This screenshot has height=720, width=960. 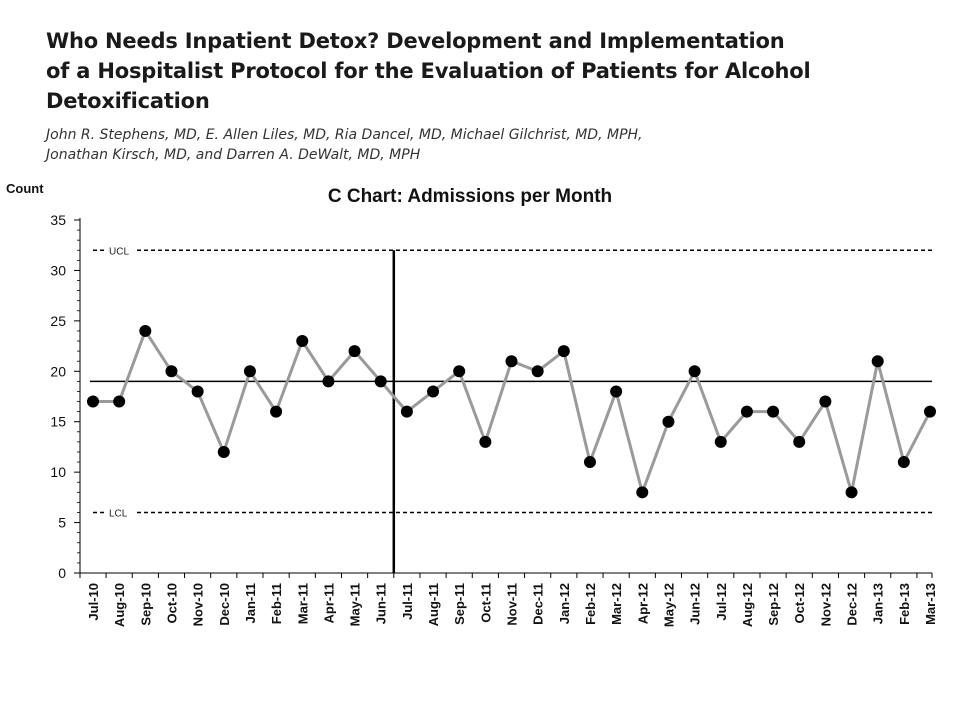 What do you see at coordinates (171, 603) in the screenshot?
I see `x-tick-label: Oct-10` at bounding box center [171, 603].